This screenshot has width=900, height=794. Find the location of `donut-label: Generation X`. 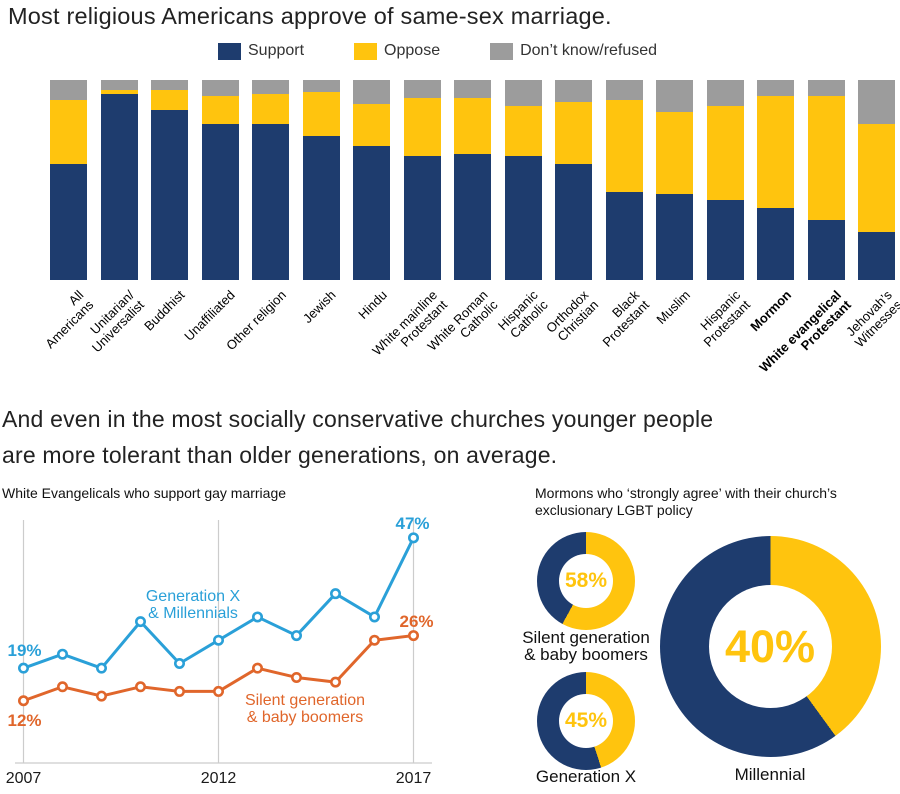

donut-label: Generation X is located at coordinates (586, 776).